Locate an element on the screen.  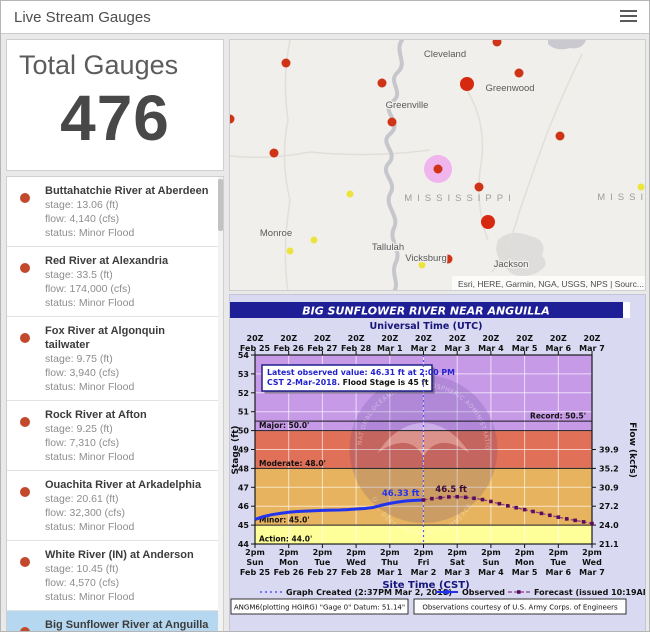
stage-tick-label: 46 is located at coordinates (244, 506).